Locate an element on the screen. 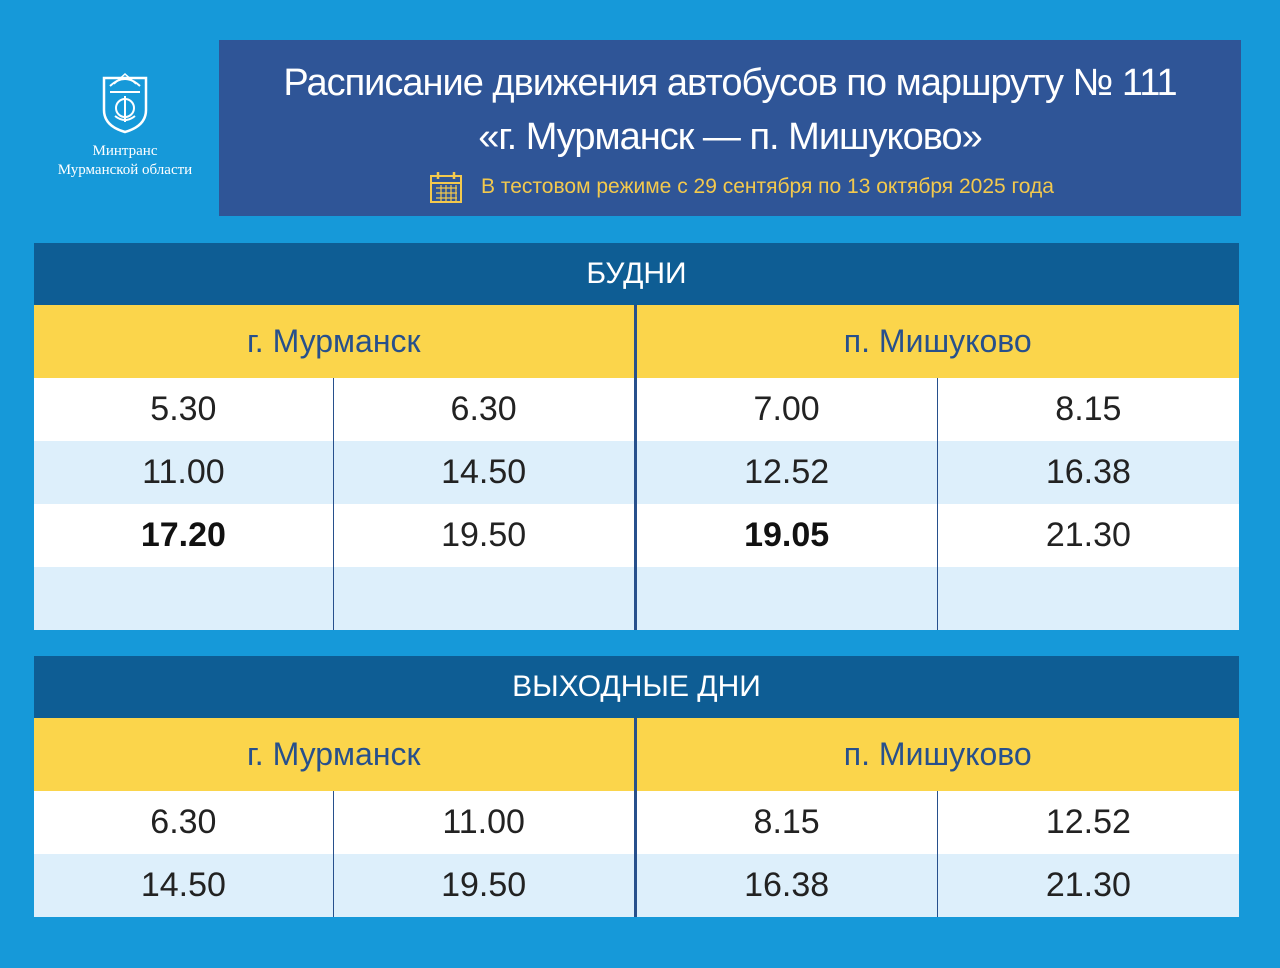 This screenshot has width=1280, height=968. murmansk-times: 5.30 6.30 is located at coordinates (335, 409).